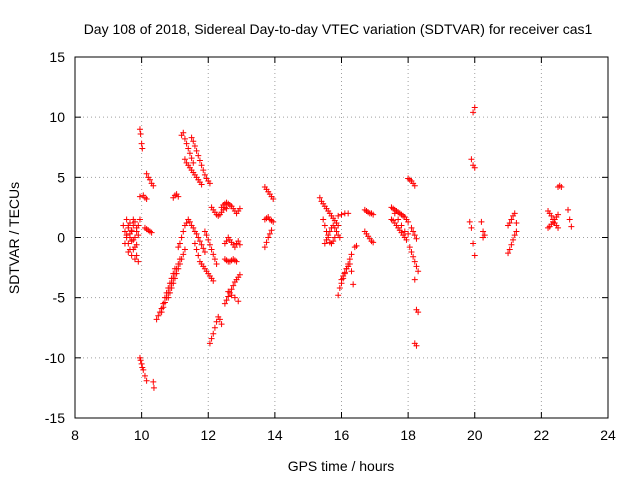 Image resolution: width=640 pixels, height=480 pixels. Describe the element at coordinates (61, 177) in the screenshot. I see `y-tick-label: 5` at that location.